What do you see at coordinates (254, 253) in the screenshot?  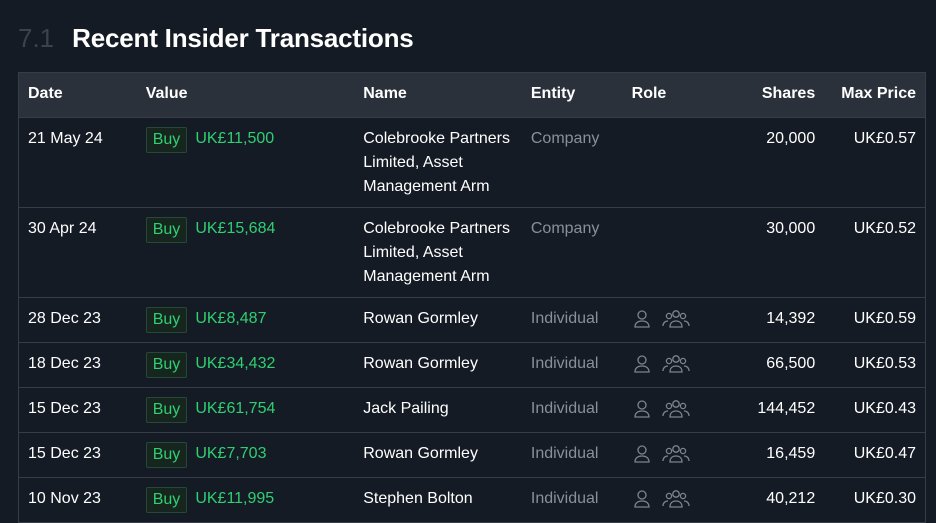 I see `value: Buy UK£15,684` at bounding box center [254, 253].